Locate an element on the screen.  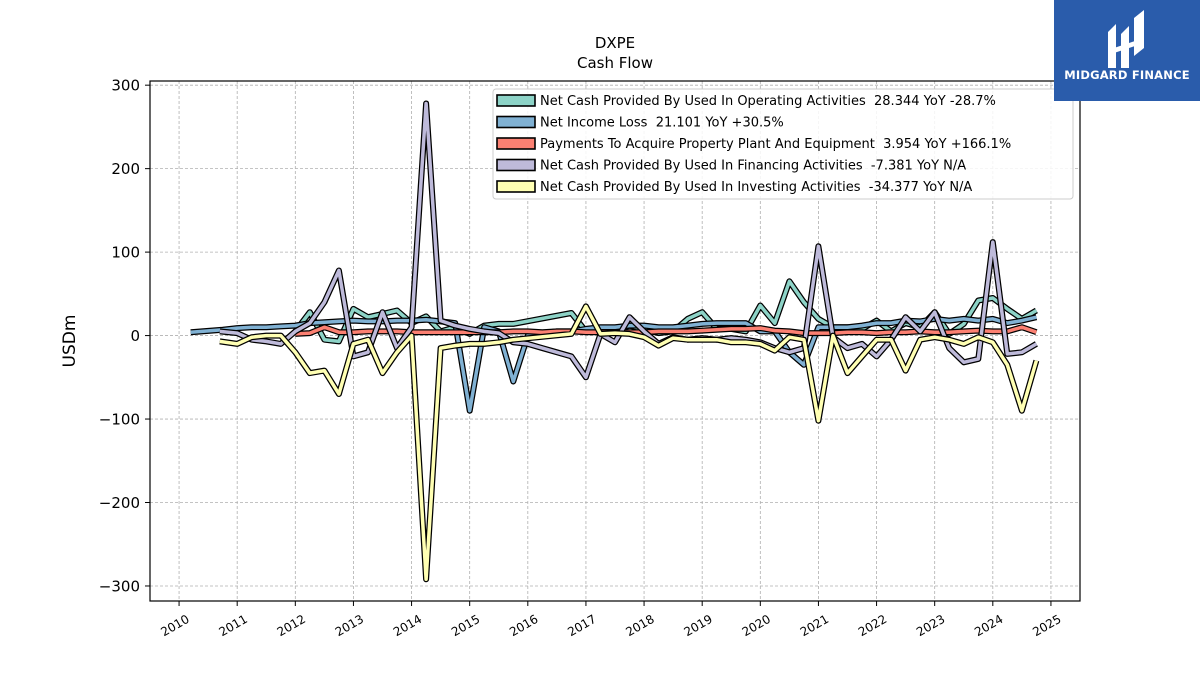
x-tick-label: 2021 is located at coordinates (814, 625).